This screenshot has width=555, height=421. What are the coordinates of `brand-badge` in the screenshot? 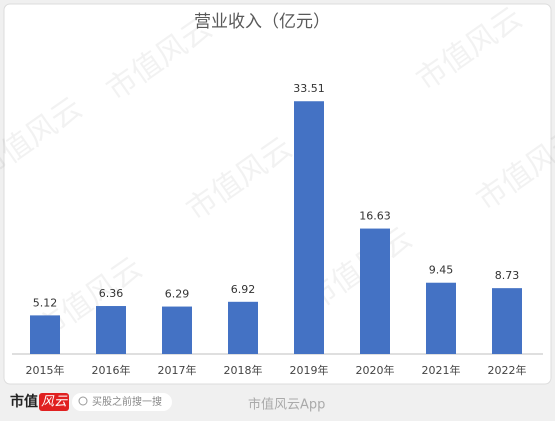 It's located at (54, 402).